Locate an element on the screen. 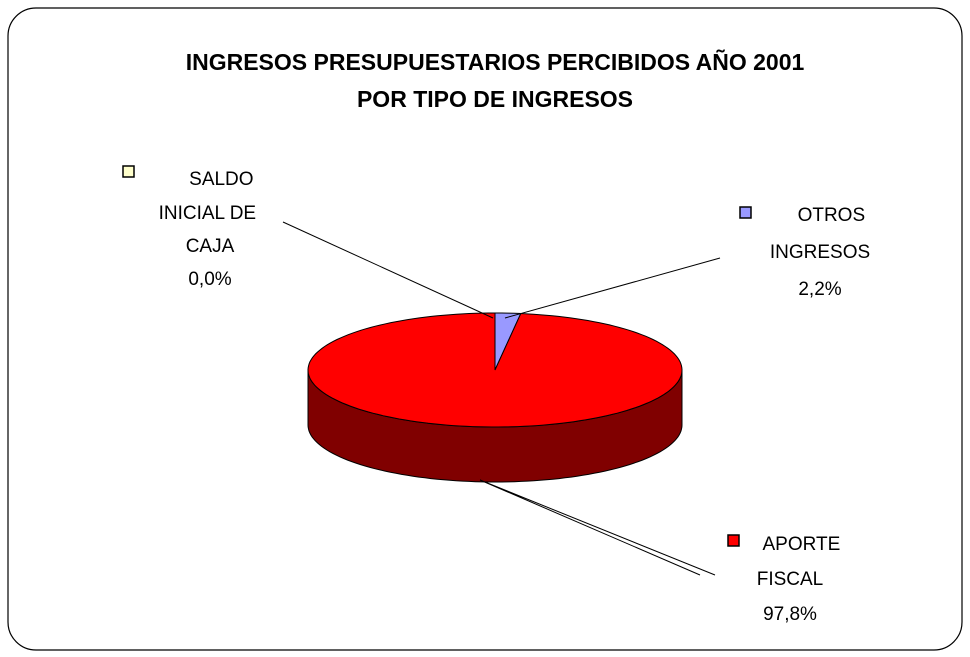  chart-title: POR TIPO DE INGRESOS is located at coordinates (495, 99).